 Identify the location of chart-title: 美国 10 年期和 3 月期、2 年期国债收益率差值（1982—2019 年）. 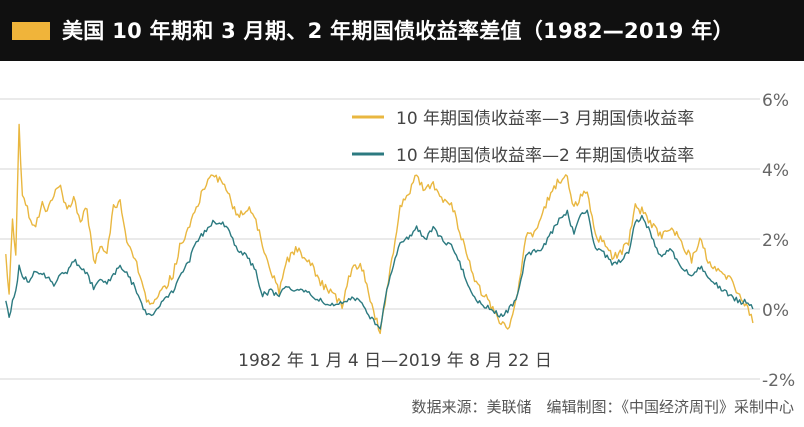
(398, 31).